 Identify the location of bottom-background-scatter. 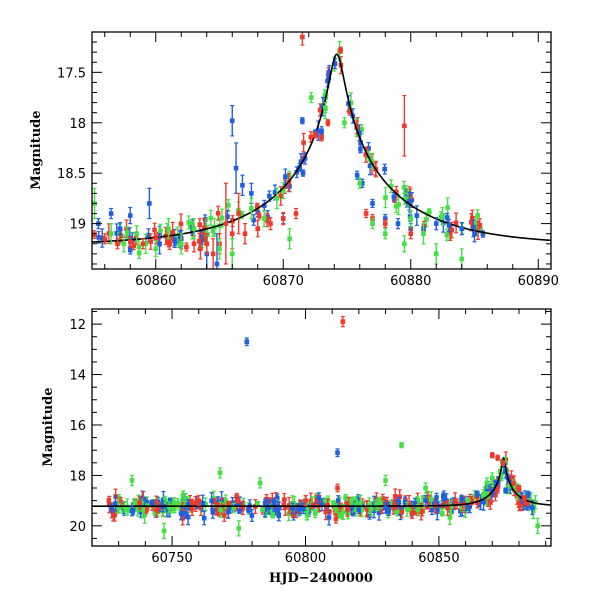
(322, 488).